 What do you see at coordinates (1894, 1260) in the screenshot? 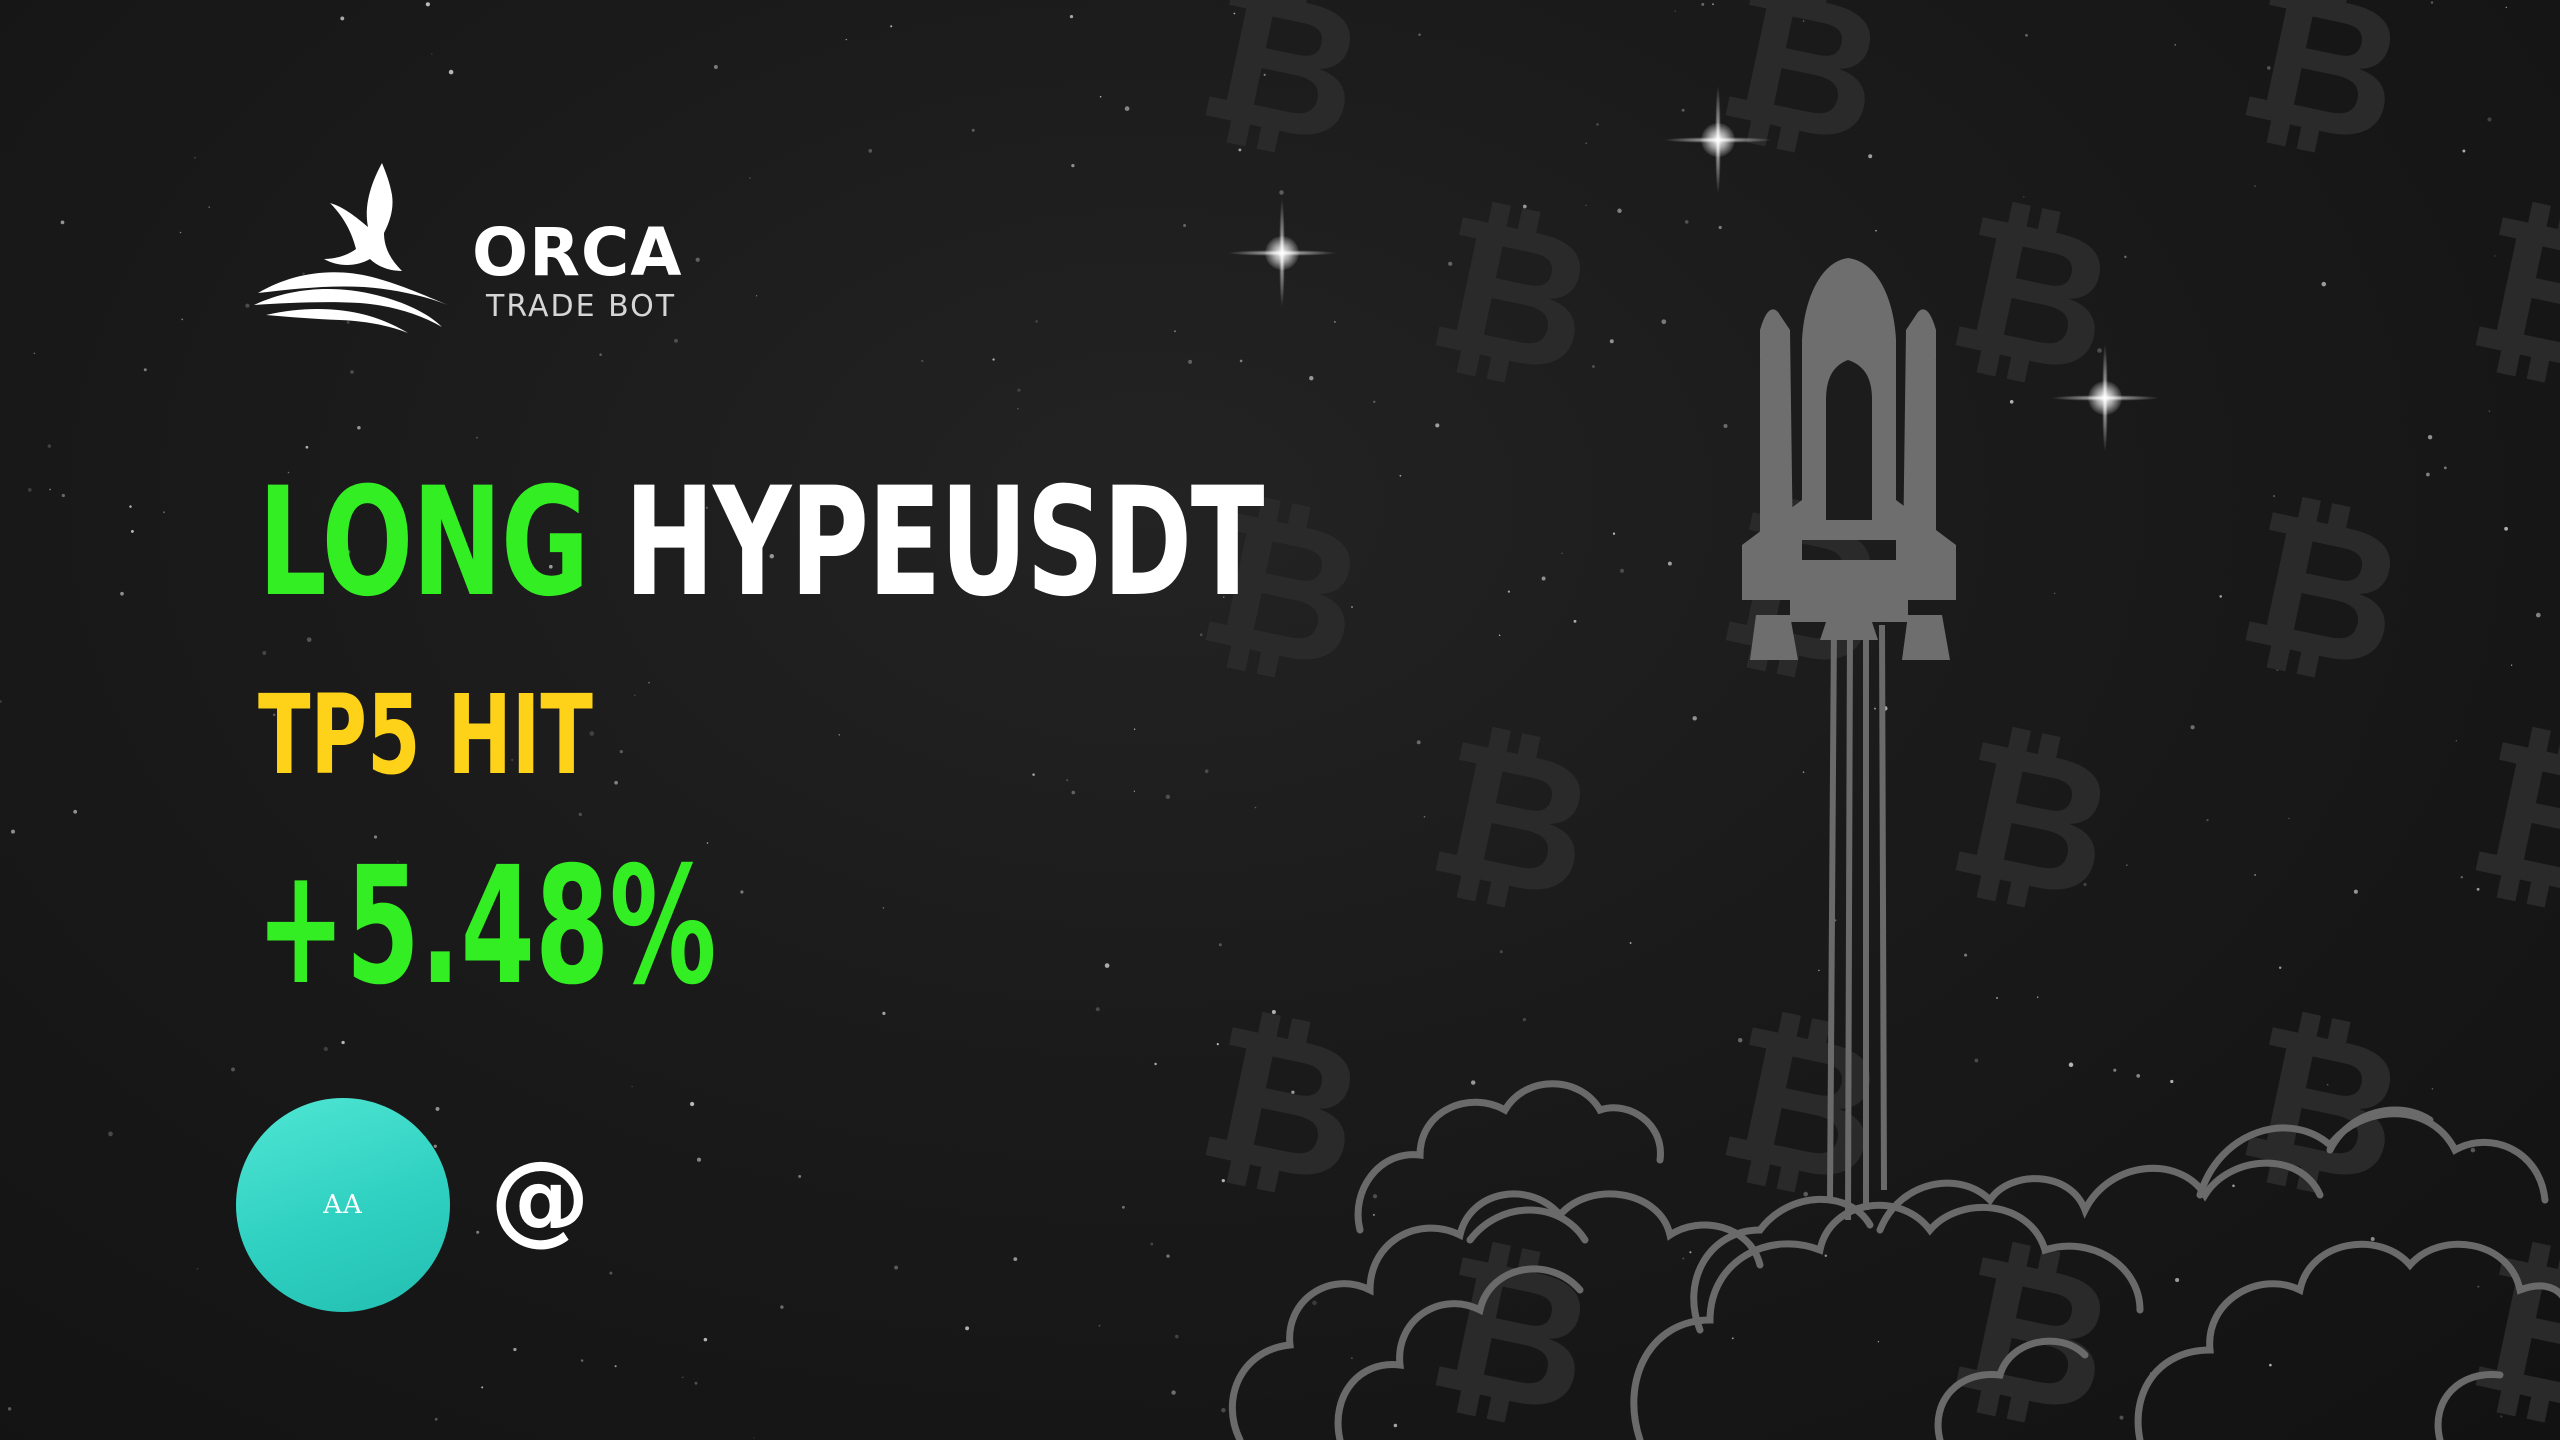
I see `launch-smoke-cloud-icon` at bounding box center [1894, 1260].